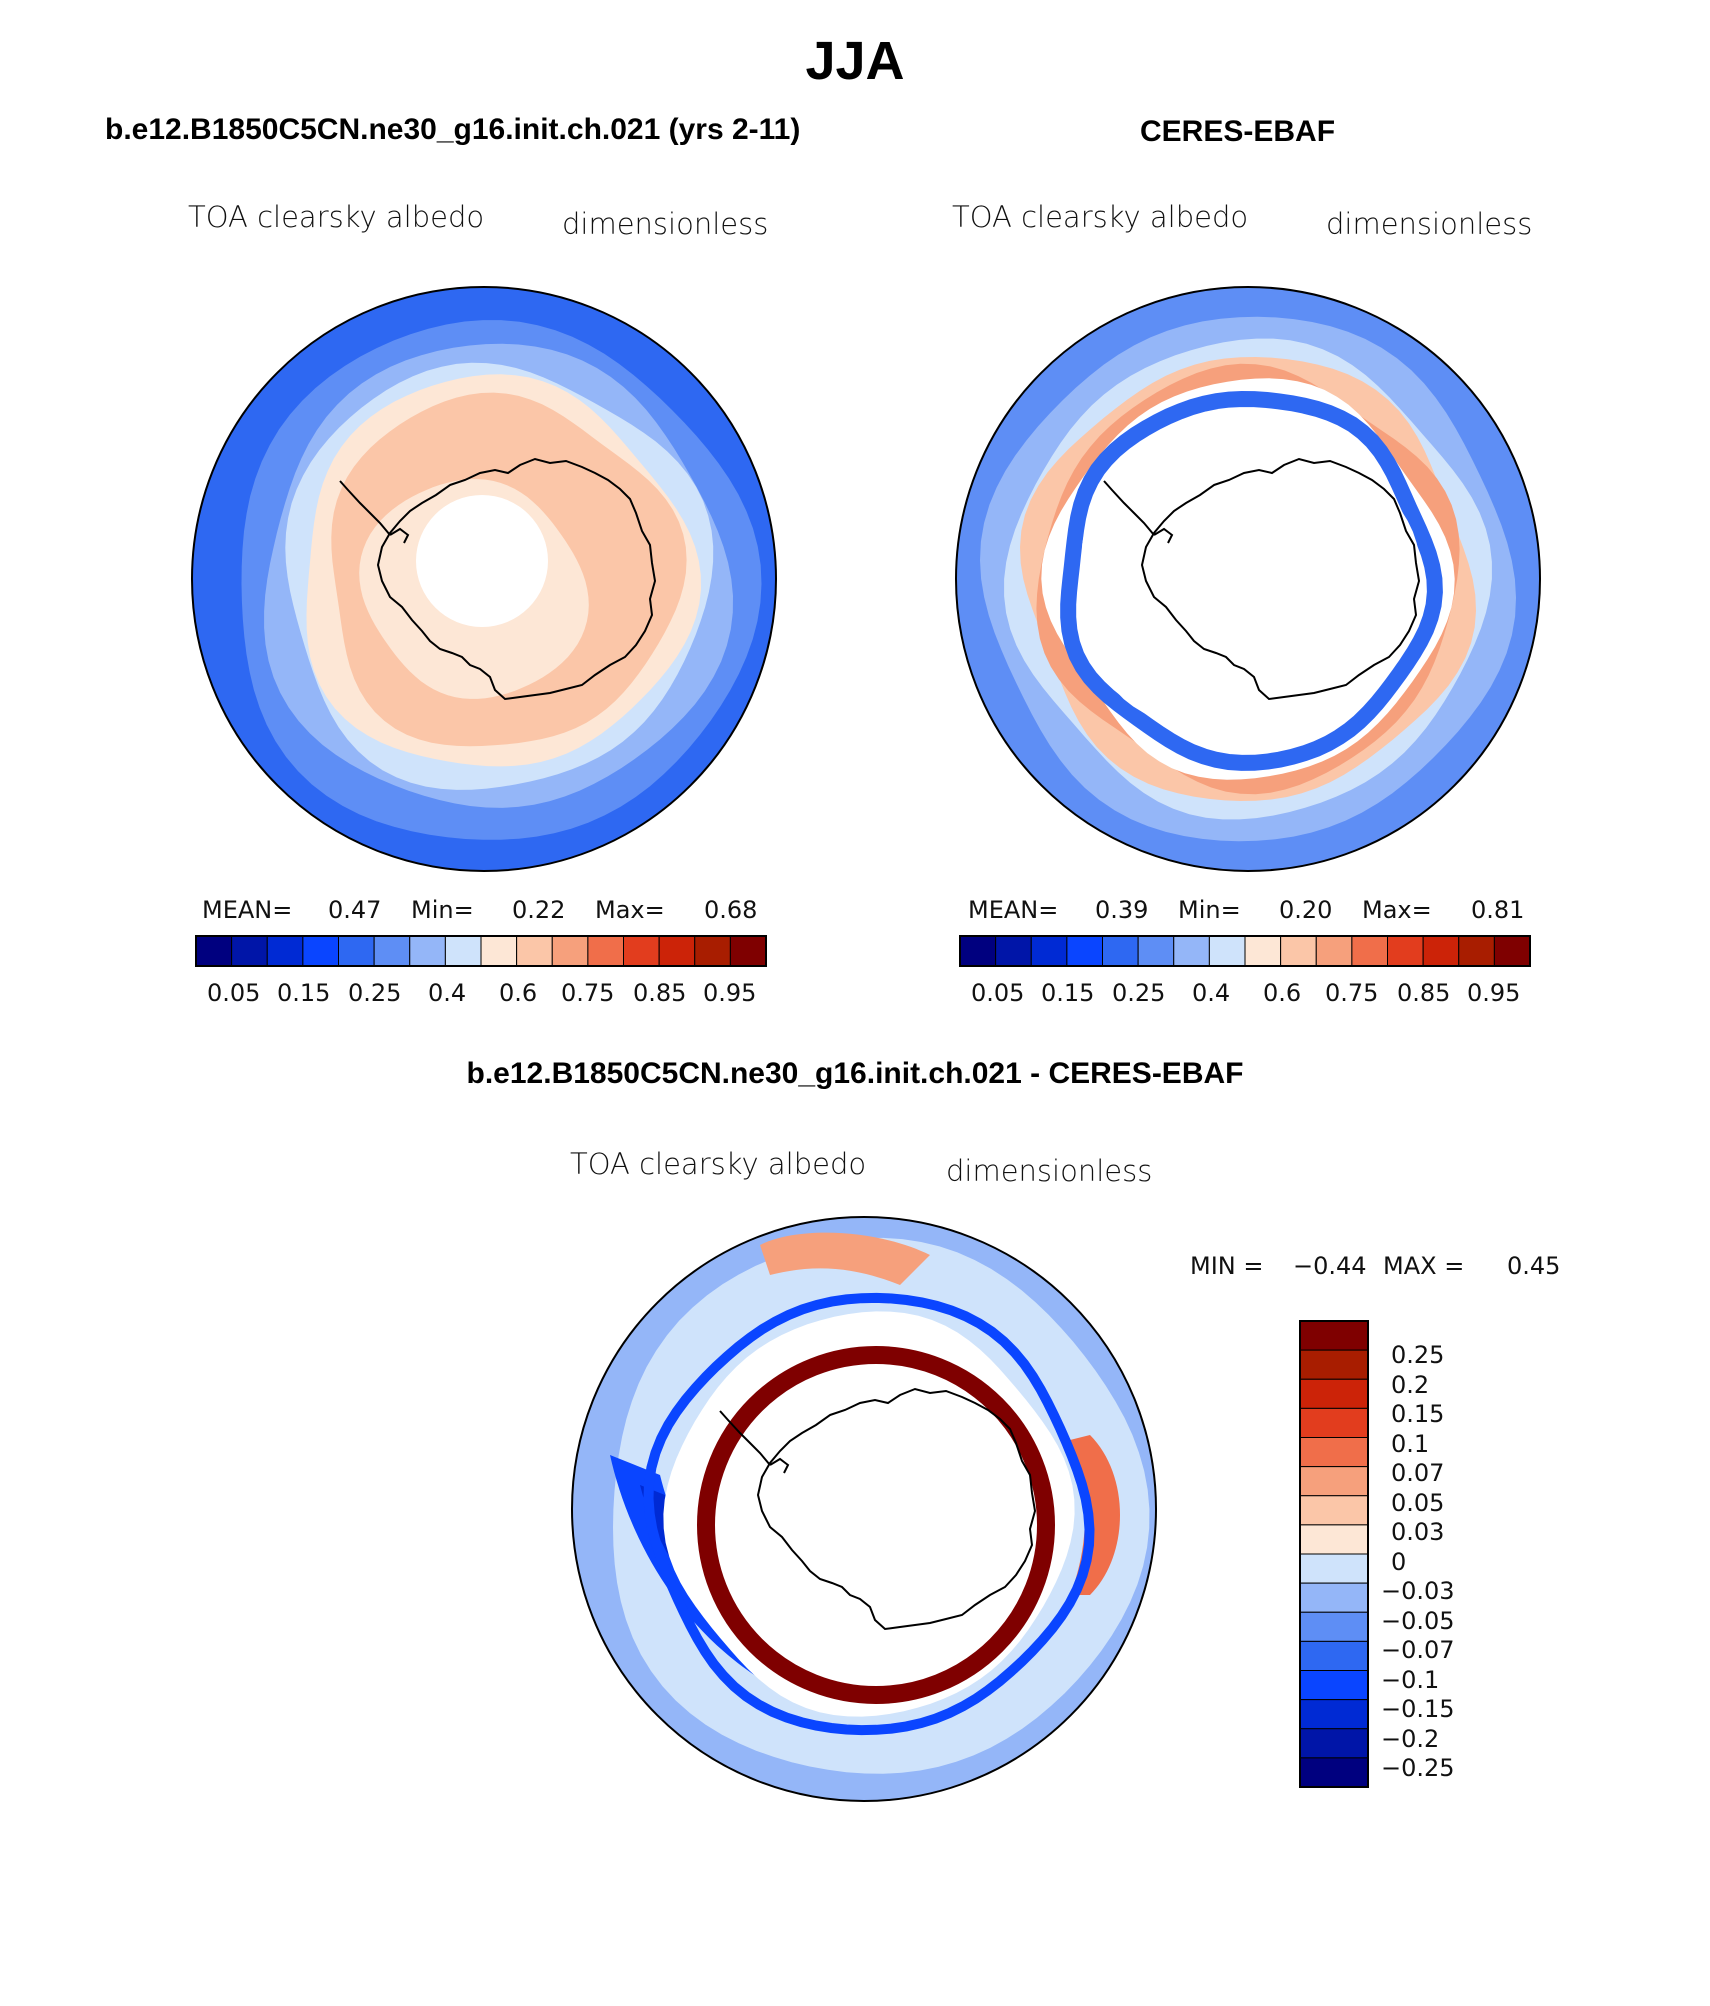 The height and width of the screenshot is (2006, 1710). I want to click on obs-colorbar, so click(1245, 951).